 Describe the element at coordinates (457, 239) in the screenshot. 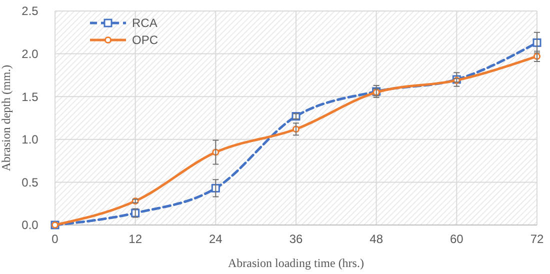

I see `x-tick-label: 60` at that location.